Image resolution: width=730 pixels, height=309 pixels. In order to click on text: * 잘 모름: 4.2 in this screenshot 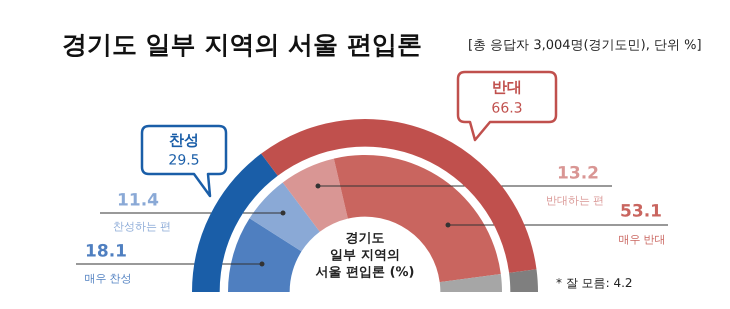, I will do `click(594, 283)`.